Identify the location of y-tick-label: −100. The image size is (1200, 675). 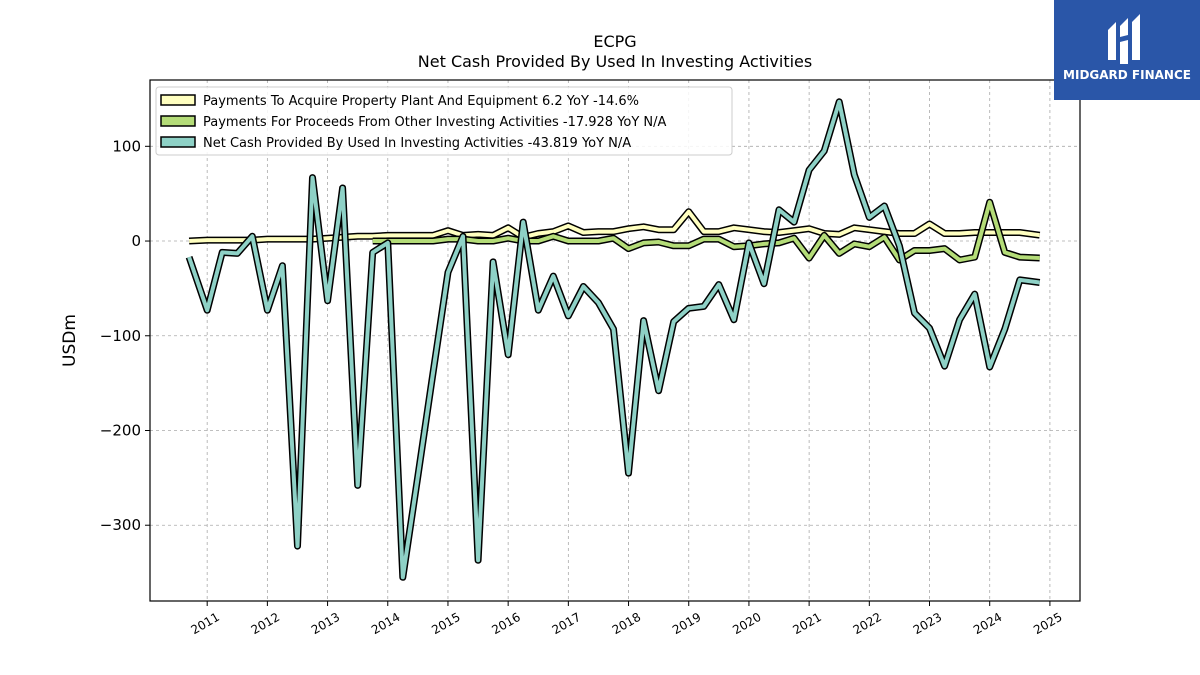
(120, 336).